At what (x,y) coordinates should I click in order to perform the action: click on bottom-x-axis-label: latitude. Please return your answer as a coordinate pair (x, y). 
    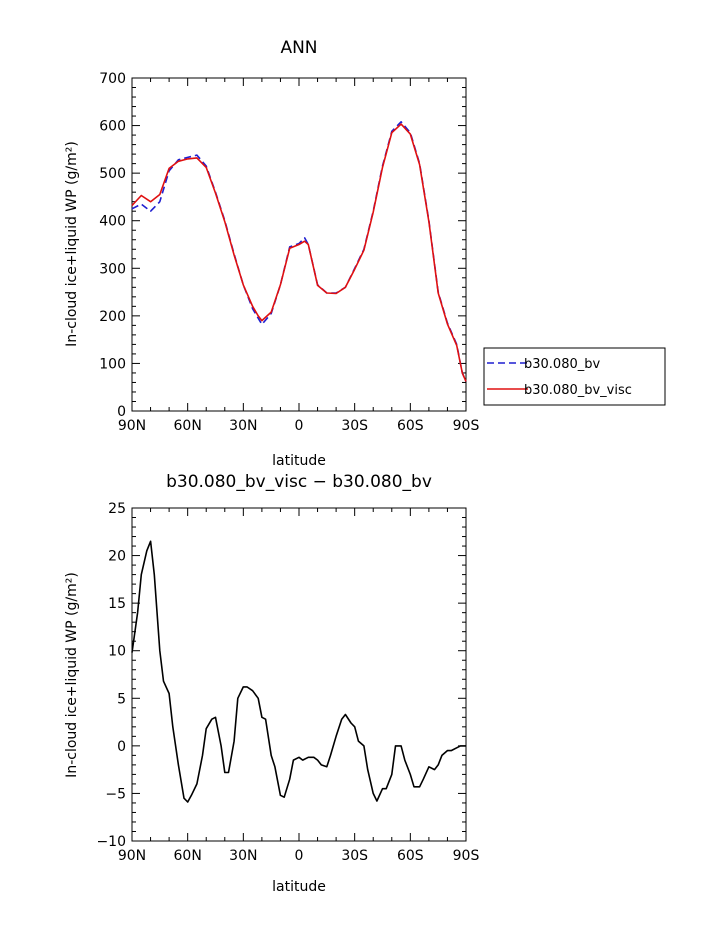
    Looking at the image, I should click on (299, 887).